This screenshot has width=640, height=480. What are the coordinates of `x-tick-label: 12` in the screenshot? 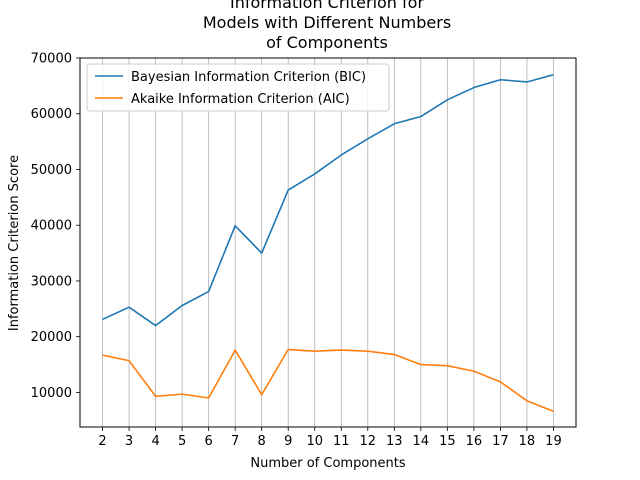 It's located at (368, 441).